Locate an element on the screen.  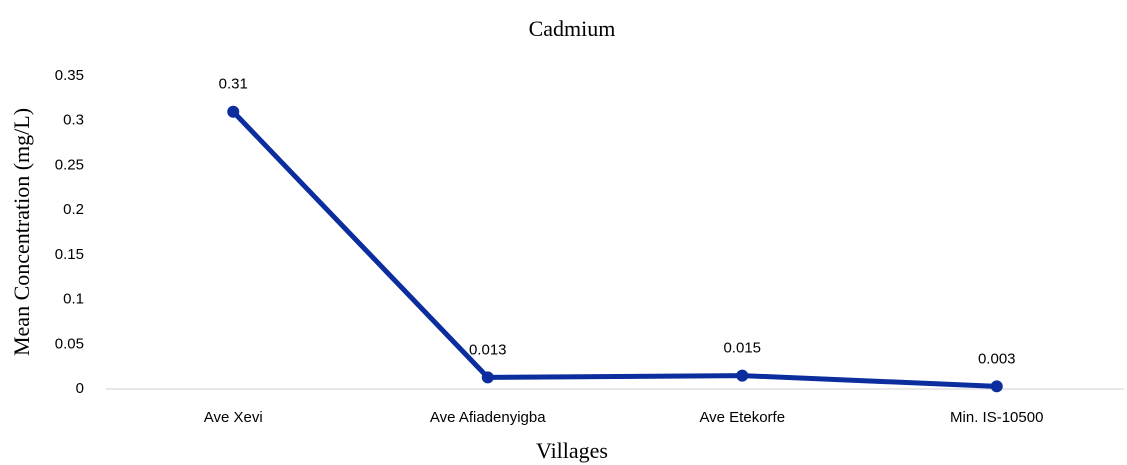
data-label: 0.31 is located at coordinates (233, 84).